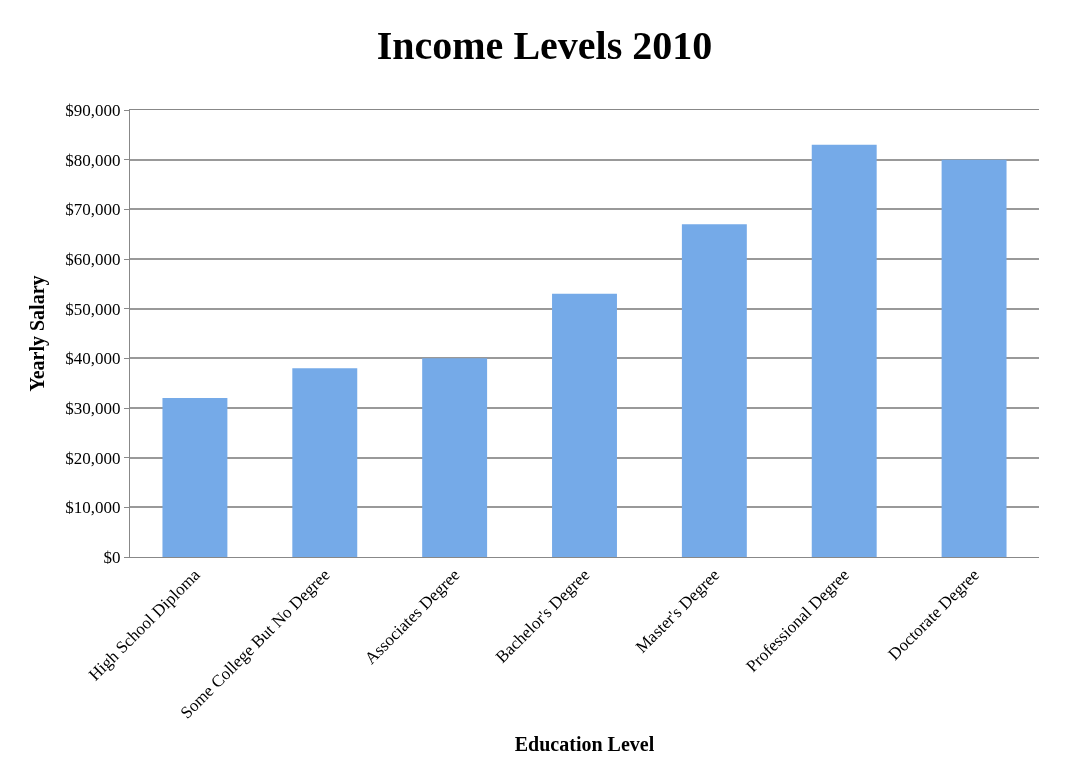 This screenshot has height=763, width=1089. Describe the element at coordinates (544, 45) in the screenshot. I see `chart-title: Income Levels 2010` at that location.